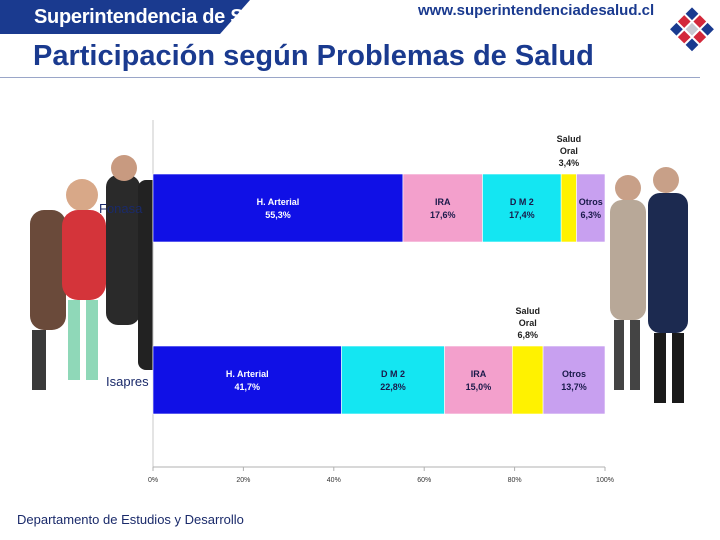  Describe the element at coordinates (574, 374) in the screenshot. I see `data-label-isapres-otros-name: Otros` at that location.